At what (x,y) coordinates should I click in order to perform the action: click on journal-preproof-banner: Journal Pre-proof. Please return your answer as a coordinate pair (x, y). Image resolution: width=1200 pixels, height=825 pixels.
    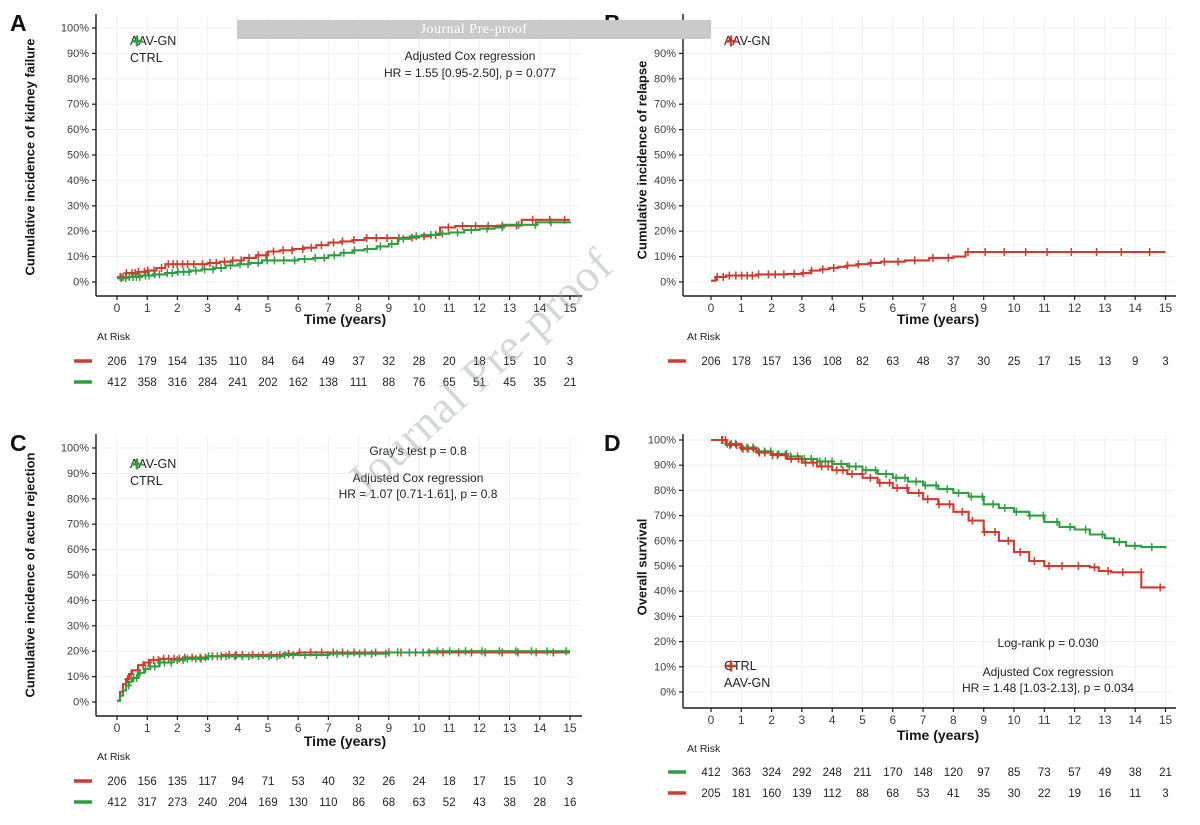
    Looking at the image, I should click on (474, 29).